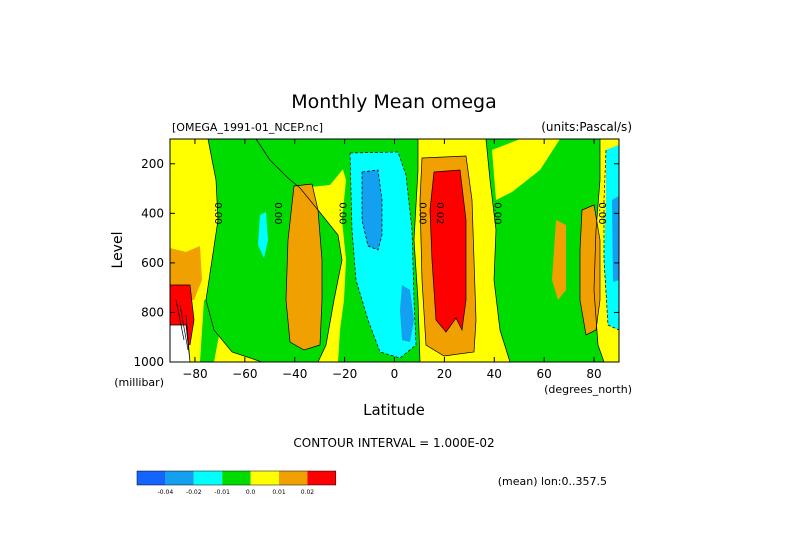 This screenshot has width=789, height=558. I want to click on legend-label: 0.02, so click(308, 492).